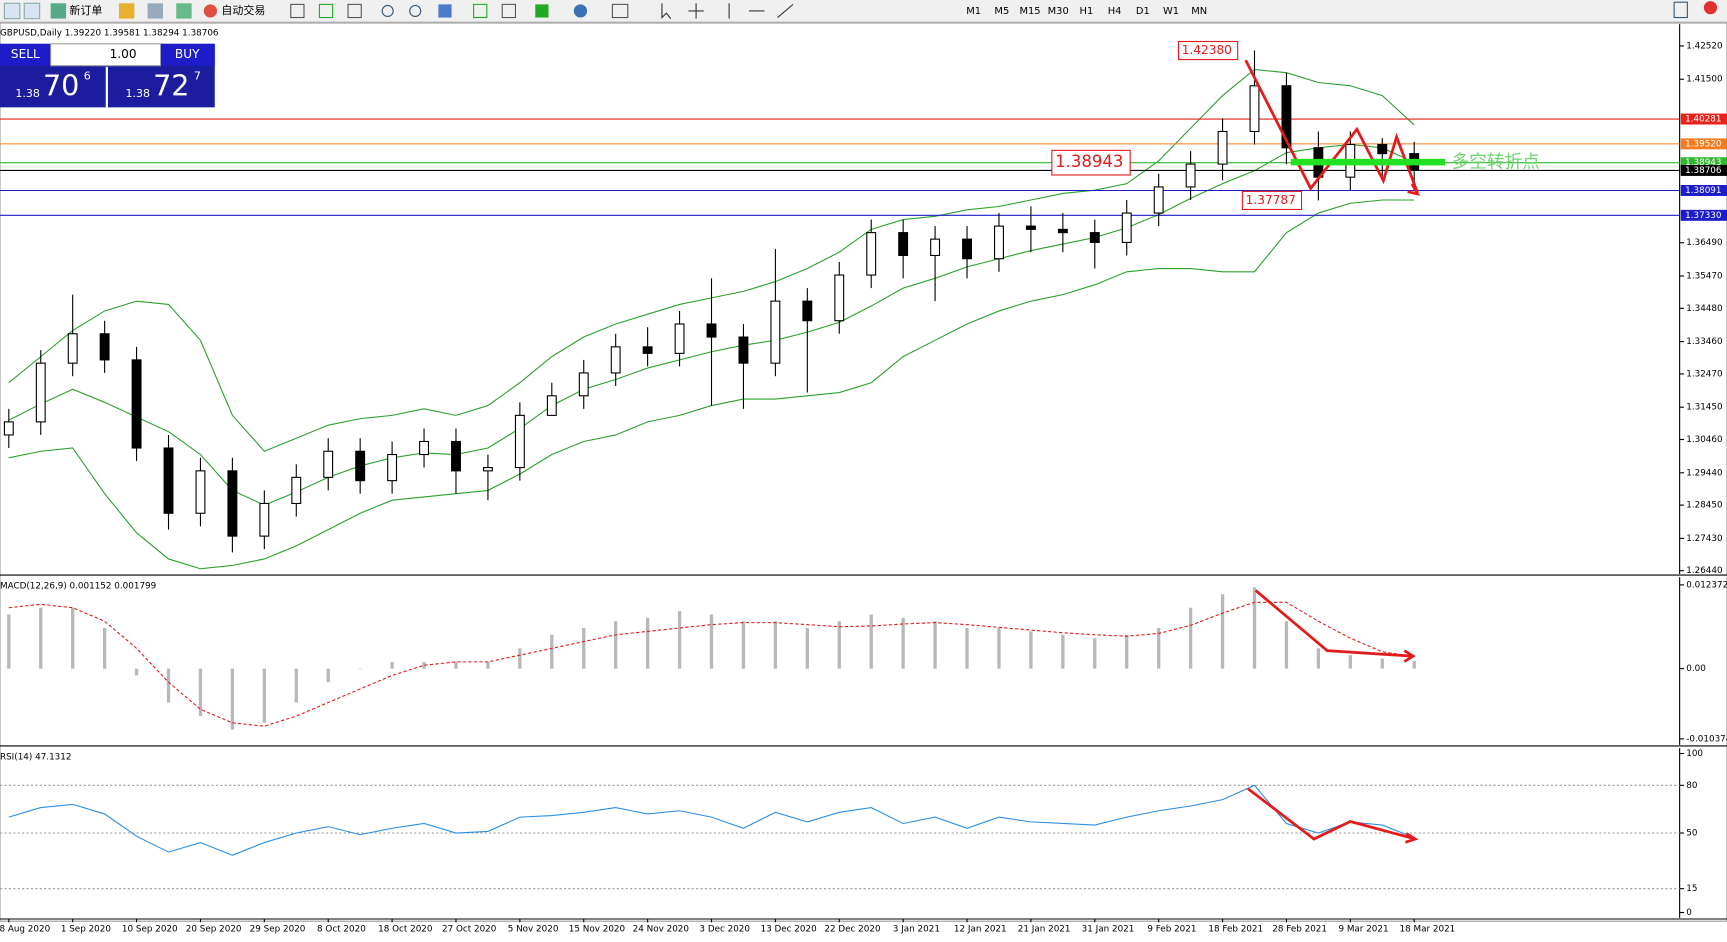  What do you see at coordinates (1044, 929) in the screenshot?
I see `x-tick-label: 21 Jan 2021` at bounding box center [1044, 929].